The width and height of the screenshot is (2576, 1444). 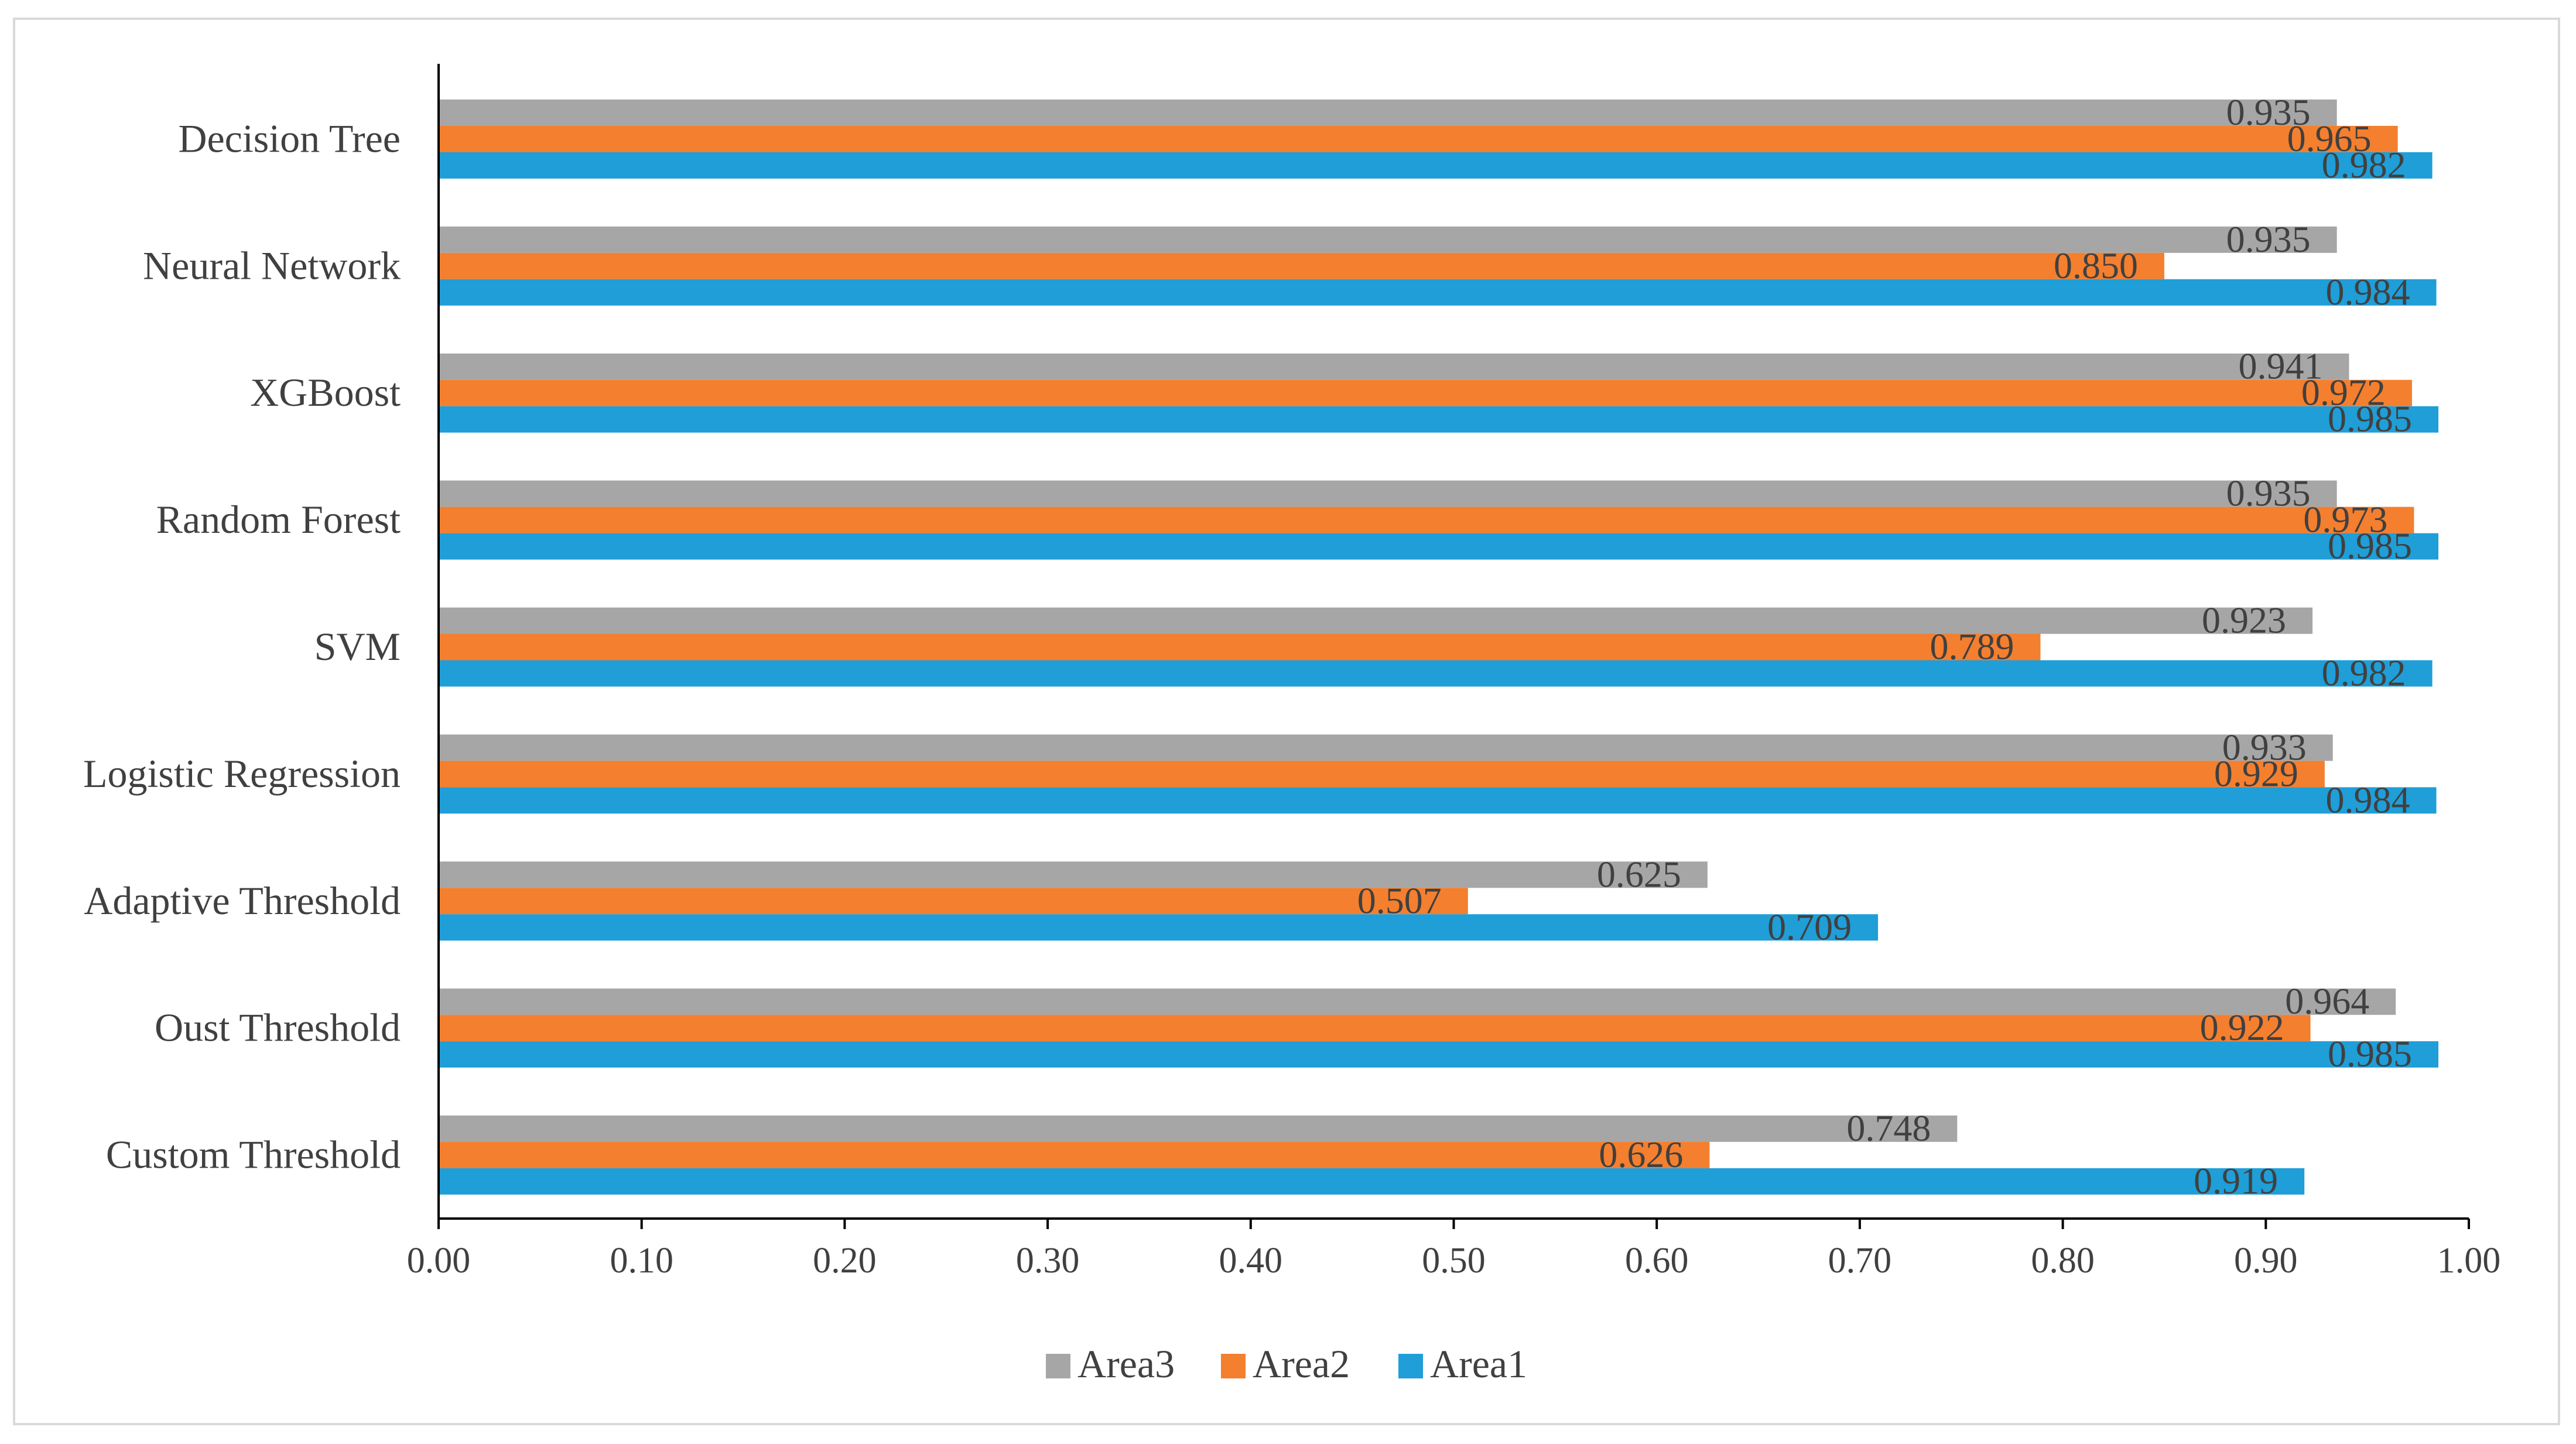 What do you see at coordinates (641, 1261) in the screenshot?
I see `x-tick-label: 0.10` at bounding box center [641, 1261].